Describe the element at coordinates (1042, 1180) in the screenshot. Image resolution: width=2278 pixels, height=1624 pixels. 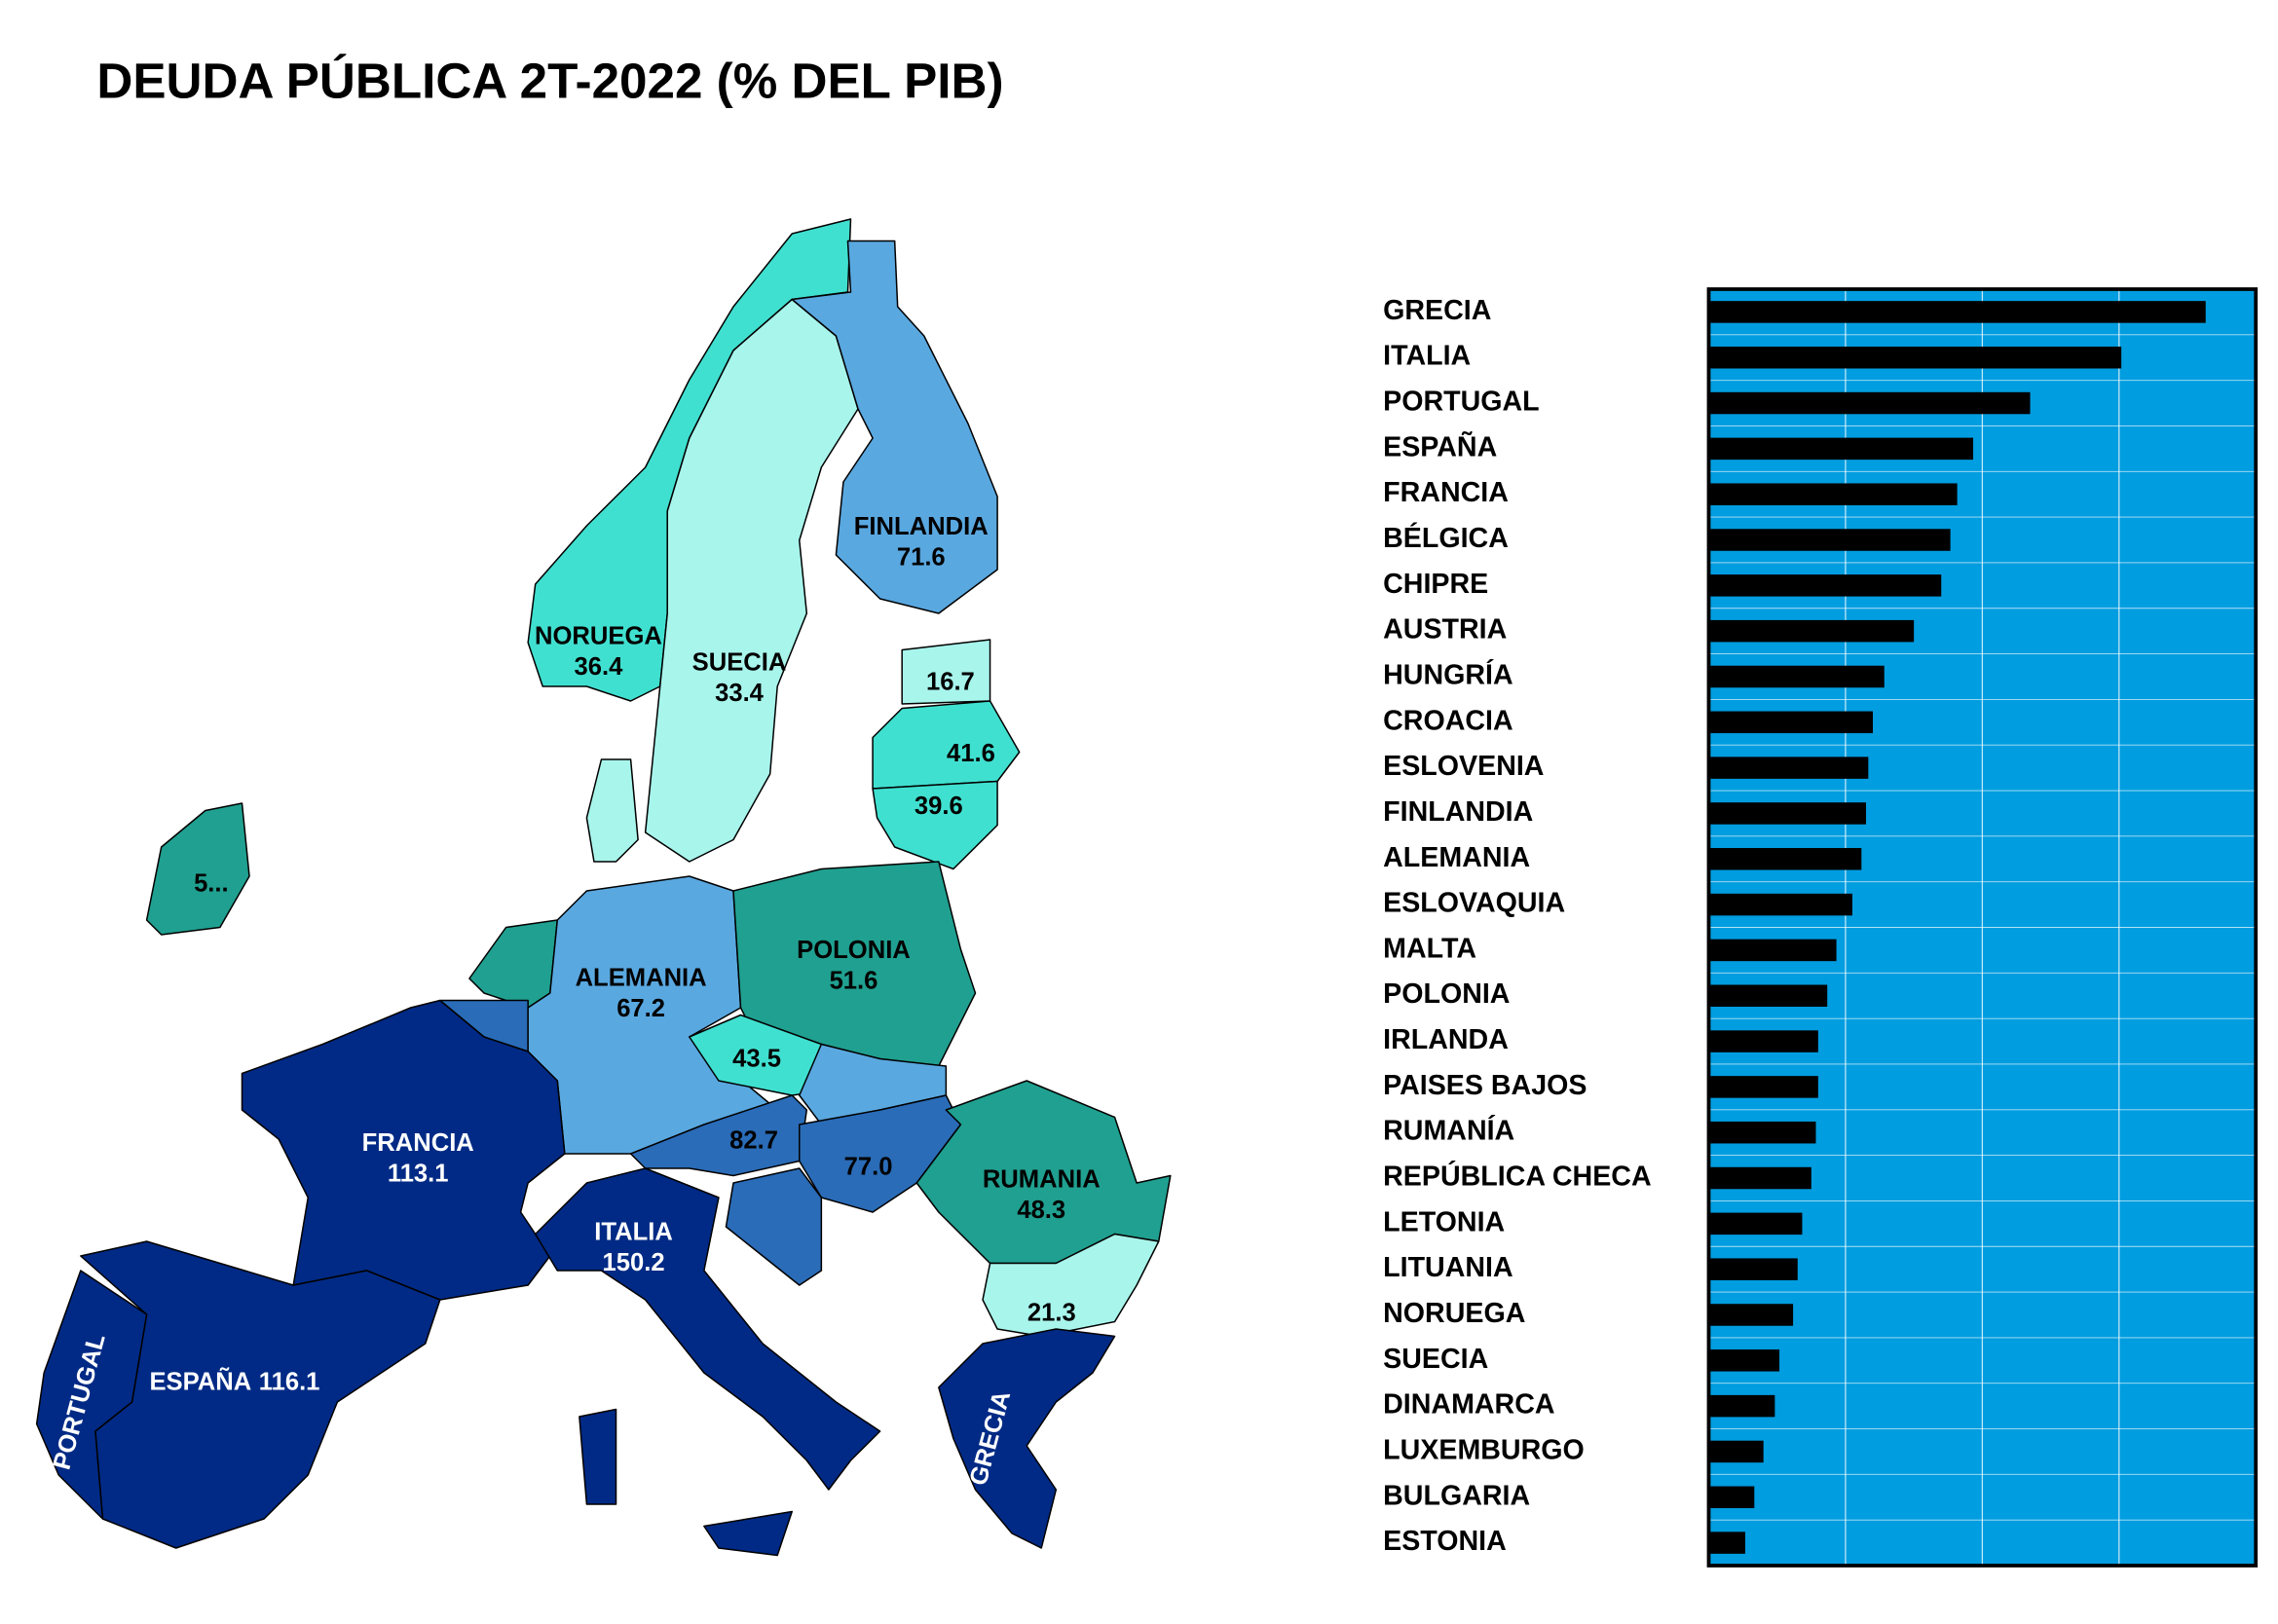
I see `country-name: RUMANIA` at that location.